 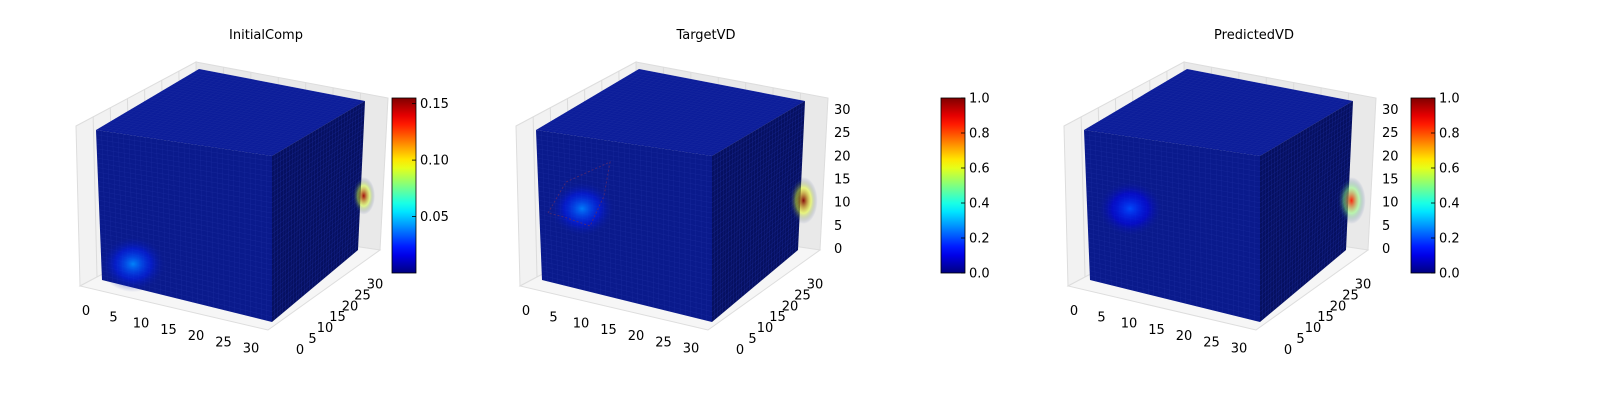 What do you see at coordinates (1254, 35) in the screenshot?
I see `panel-title: PredictedVD` at bounding box center [1254, 35].